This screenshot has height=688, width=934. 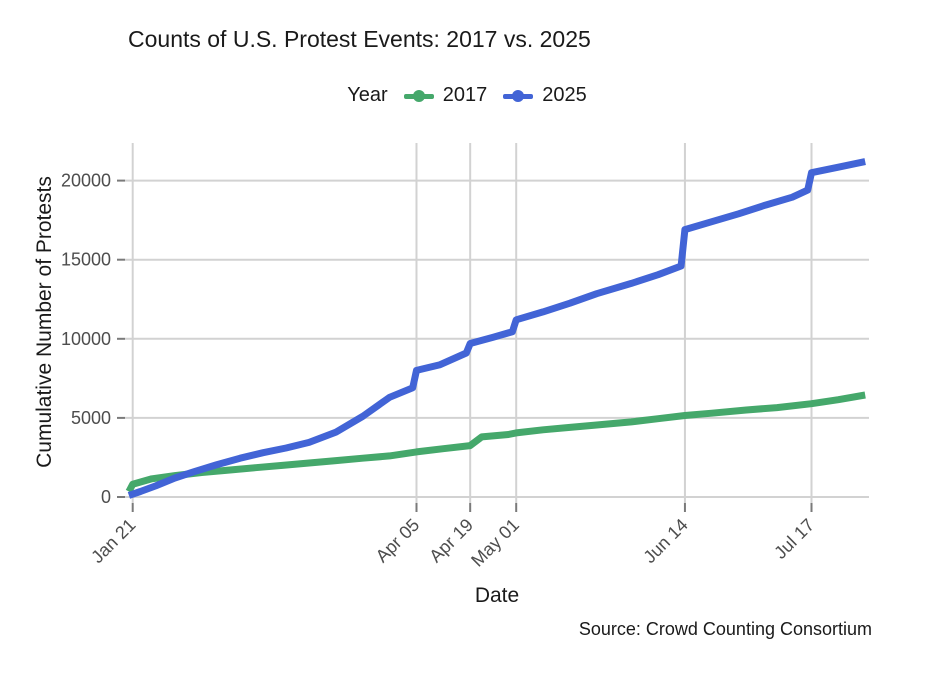 I want to click on series-line-2017, so click(x=495, y=442).